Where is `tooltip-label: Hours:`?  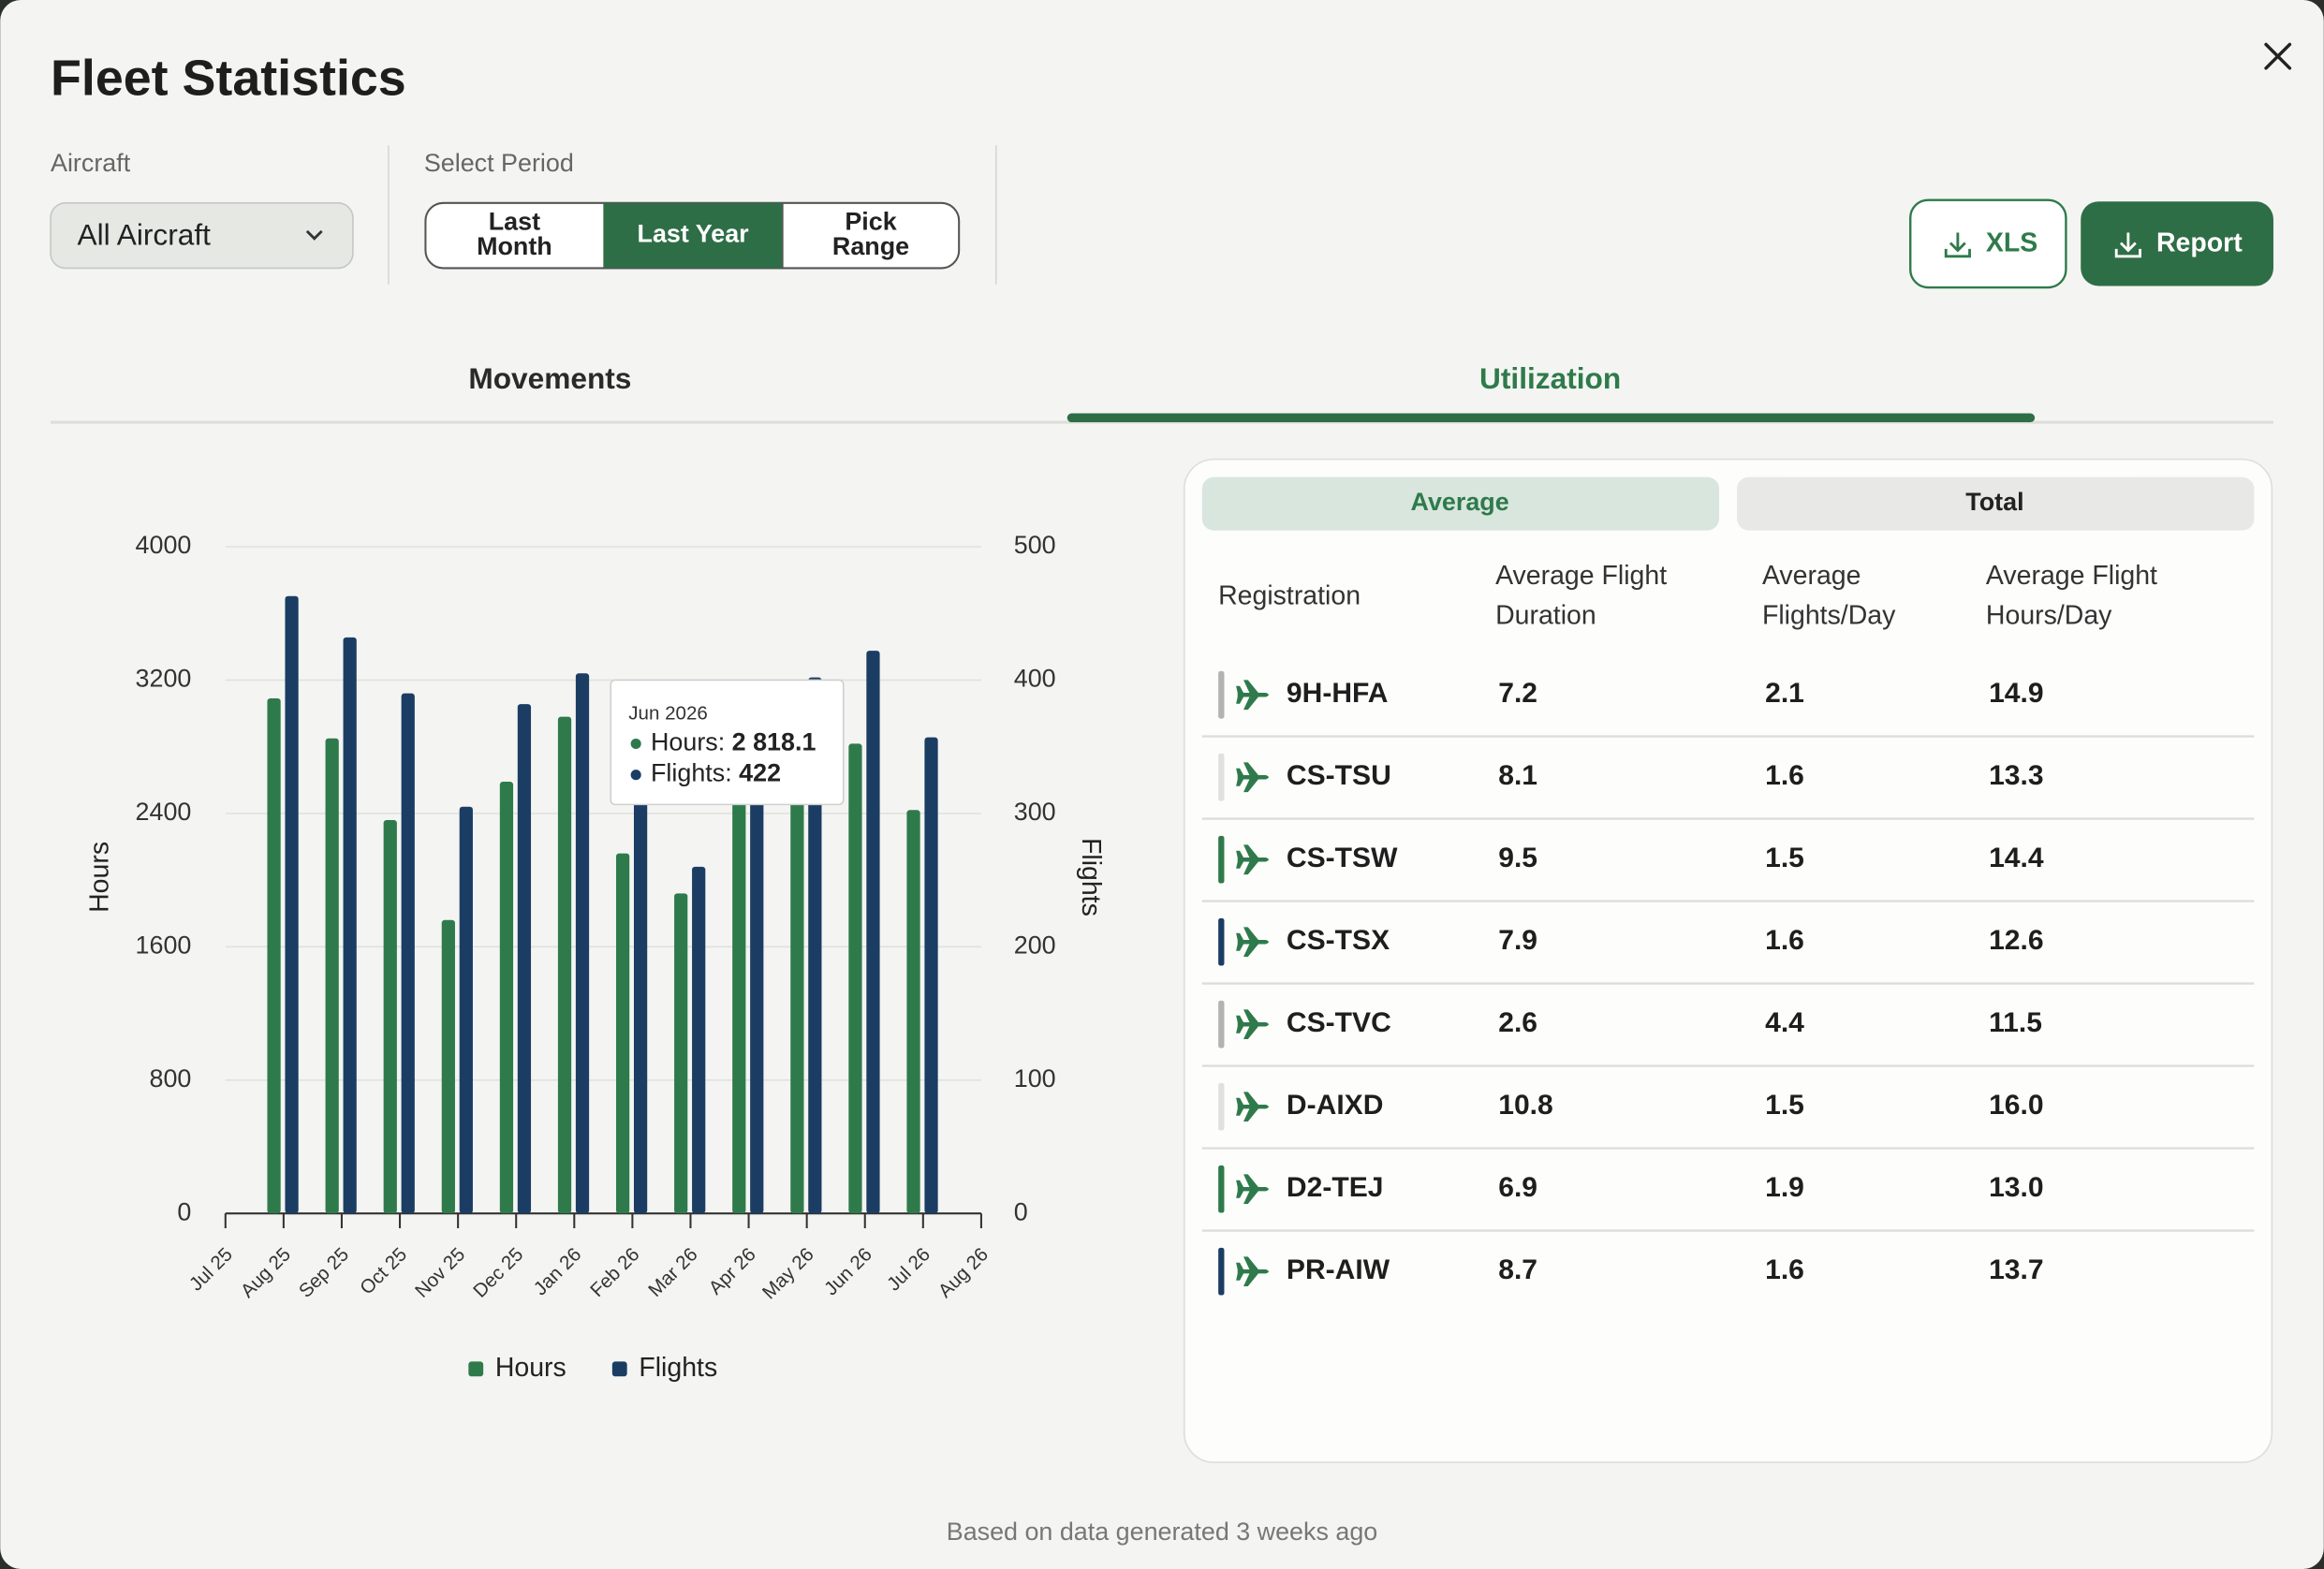 tooltip-label: Hours: is located at coordinates (688, 742).